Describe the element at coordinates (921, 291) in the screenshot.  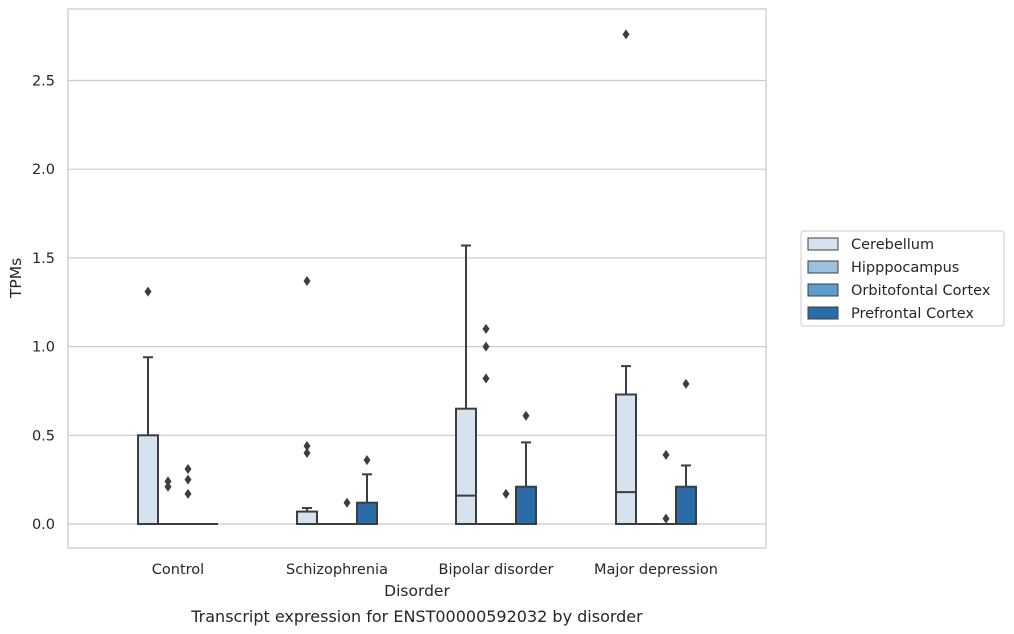
I see `legend-label: Orbitofontal Cortex` at that location.